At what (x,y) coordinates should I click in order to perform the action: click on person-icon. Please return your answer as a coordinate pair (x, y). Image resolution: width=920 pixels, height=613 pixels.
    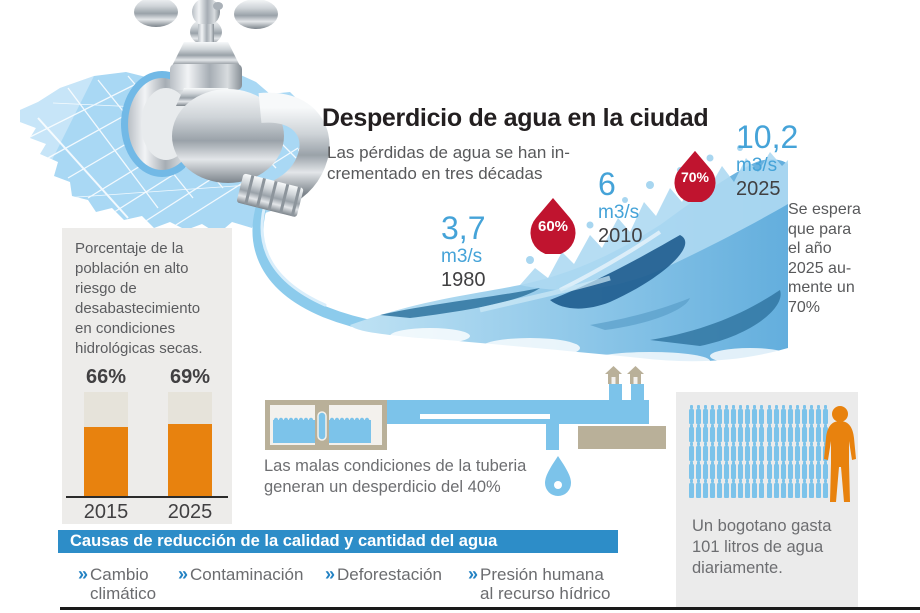
    Looking at the image, I should click on (840, 454).